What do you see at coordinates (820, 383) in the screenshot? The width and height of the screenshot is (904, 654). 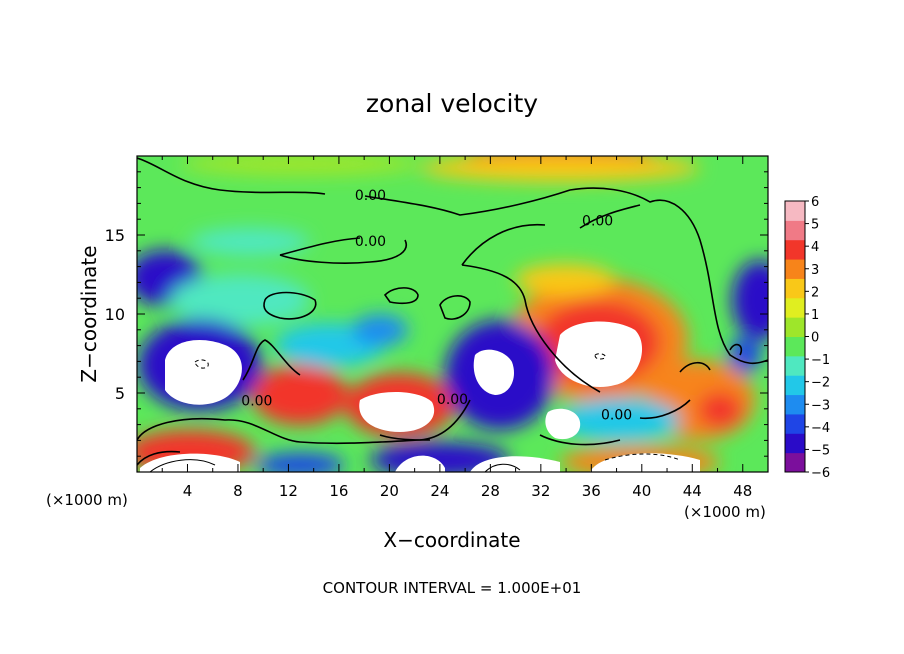 I see `colorbar-label: −2` at bounding box center [820, 383].